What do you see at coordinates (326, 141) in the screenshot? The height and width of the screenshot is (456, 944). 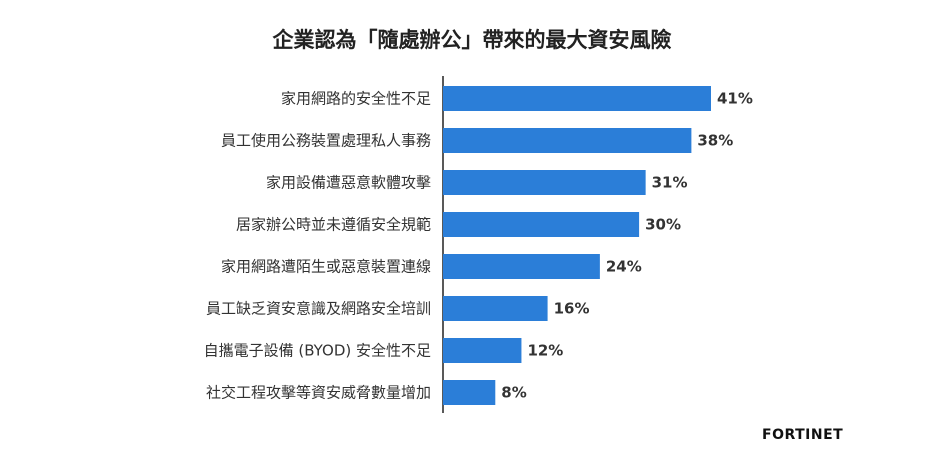 I see `category-label: 員工使用公務裝置處理私人事務` at bounding box center [326, 141].